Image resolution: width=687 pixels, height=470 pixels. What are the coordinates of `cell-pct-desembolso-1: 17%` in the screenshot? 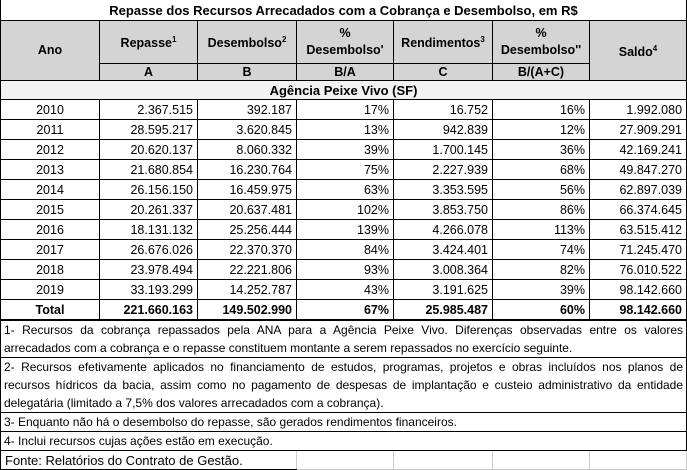 It's located at (345, 109).